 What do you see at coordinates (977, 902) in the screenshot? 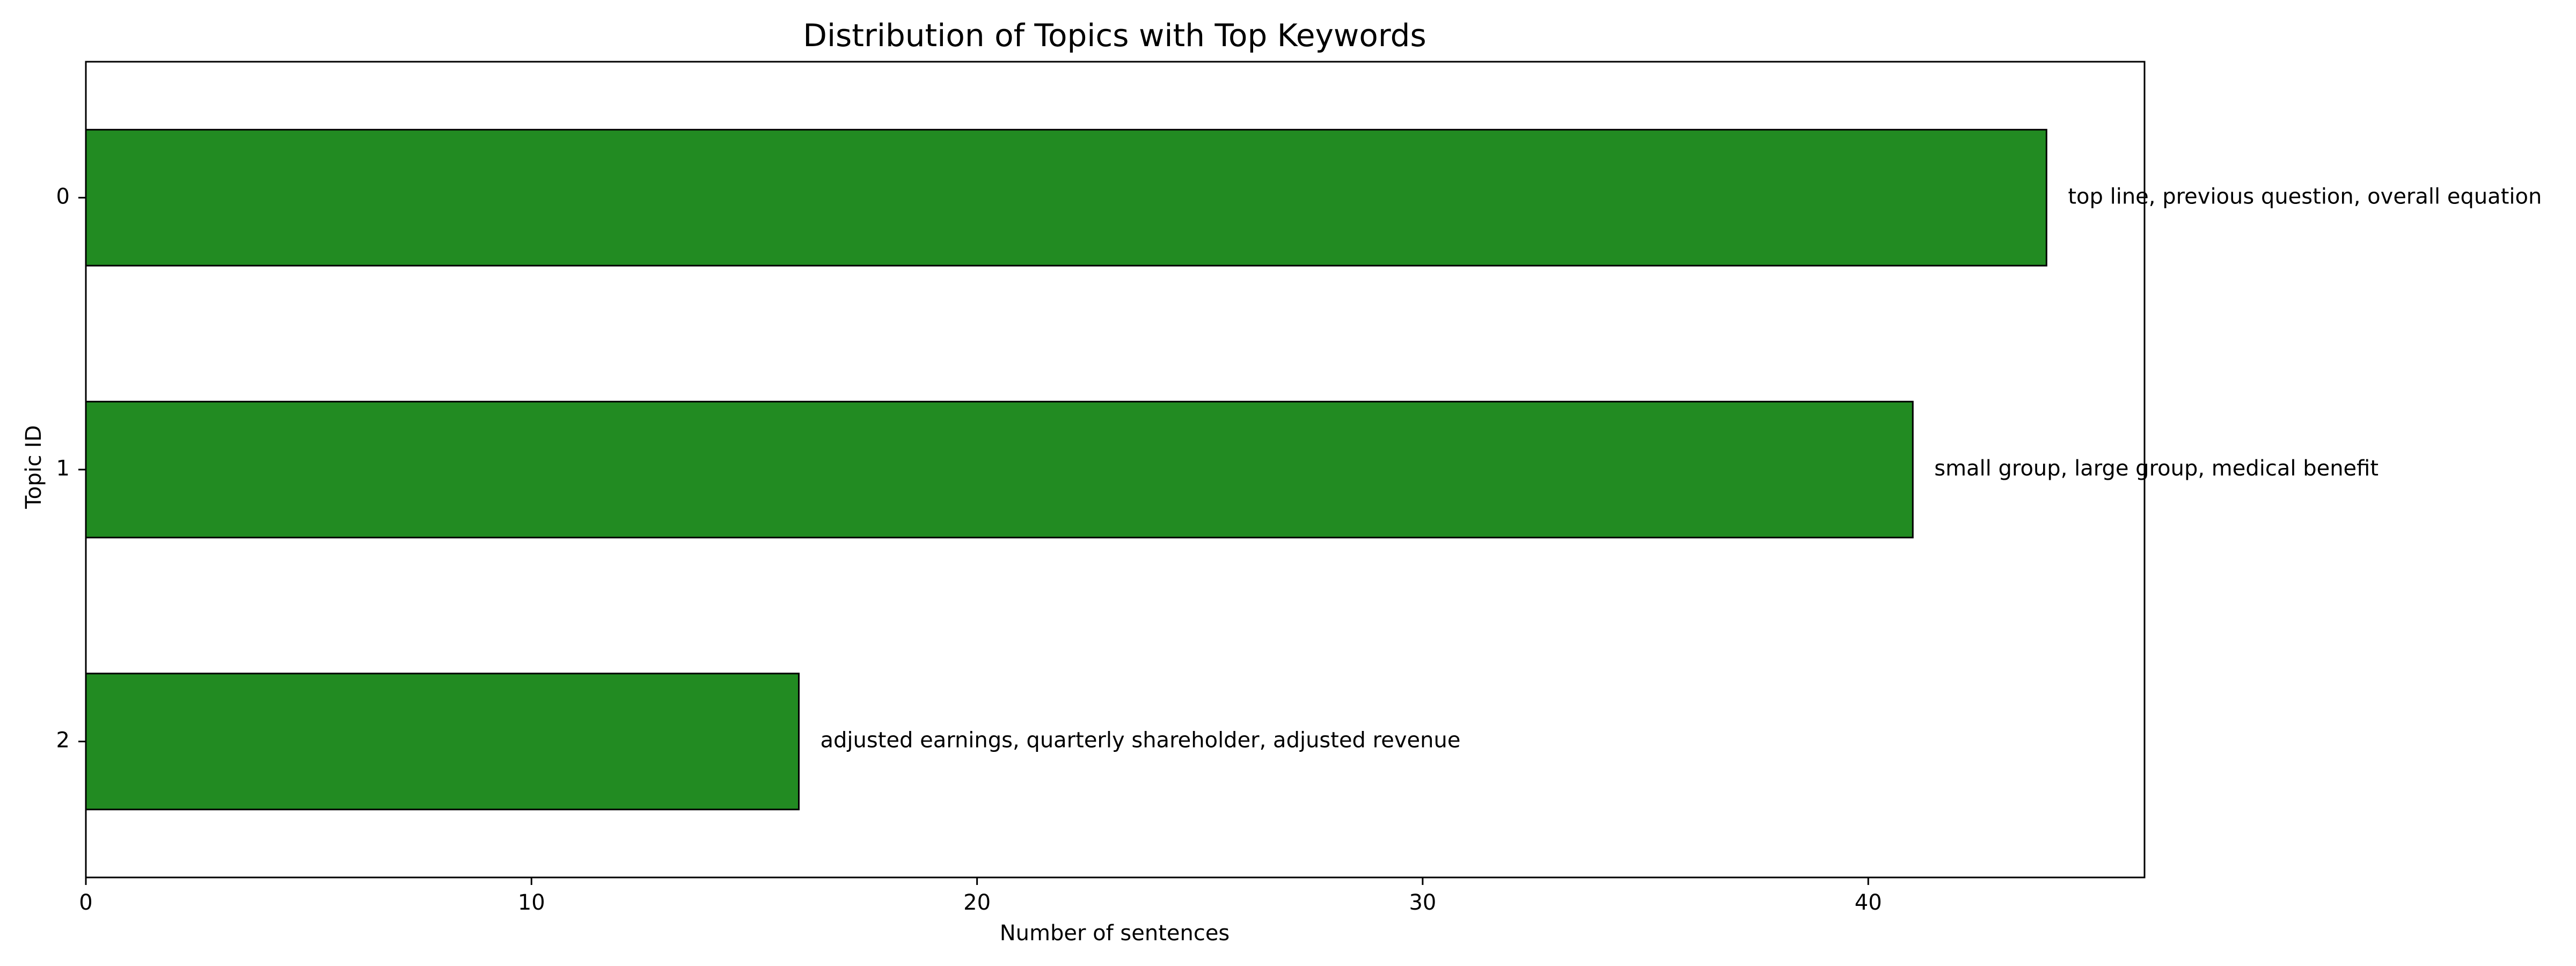
I see `x-tick-label-20: 20` at bounding box center [977, 902].